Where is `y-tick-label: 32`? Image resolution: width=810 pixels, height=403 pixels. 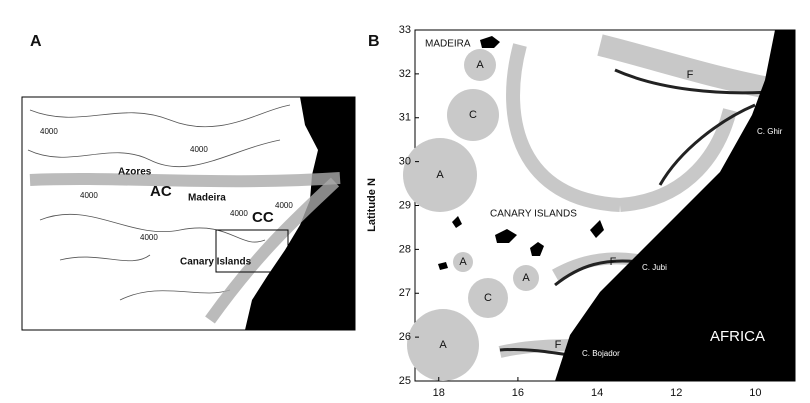
y-tick-label: 32 is located at coordinates (405, 74).